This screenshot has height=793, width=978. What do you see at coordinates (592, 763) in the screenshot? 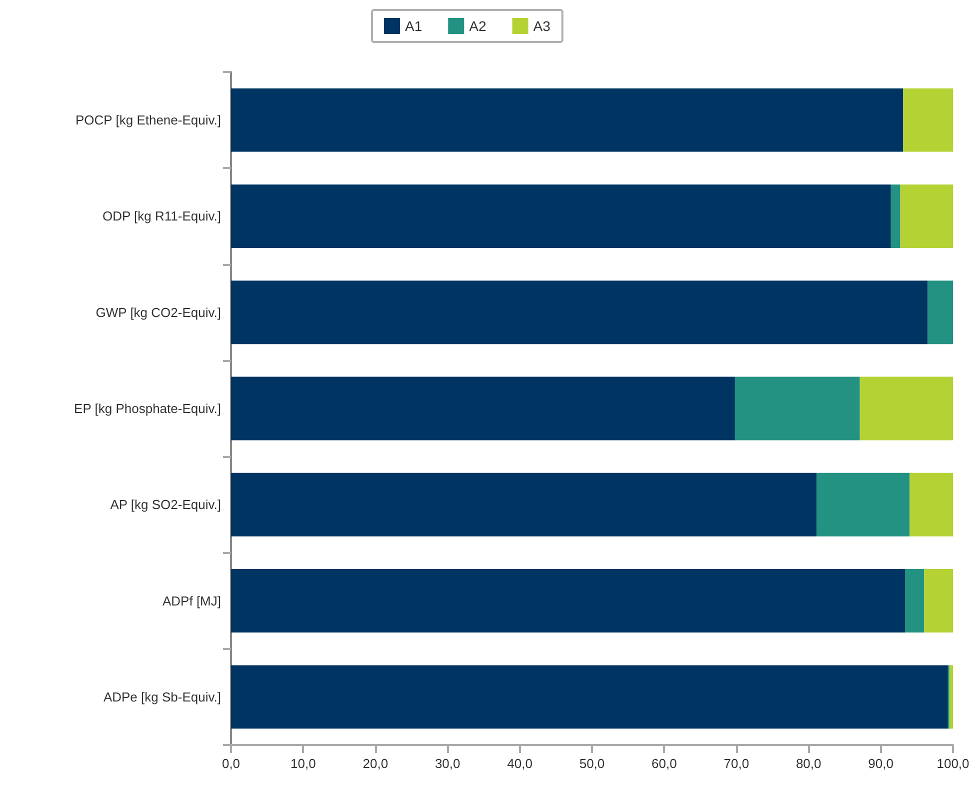
I see `x-tick-label: 50,0` at bounding box center [592, 763].